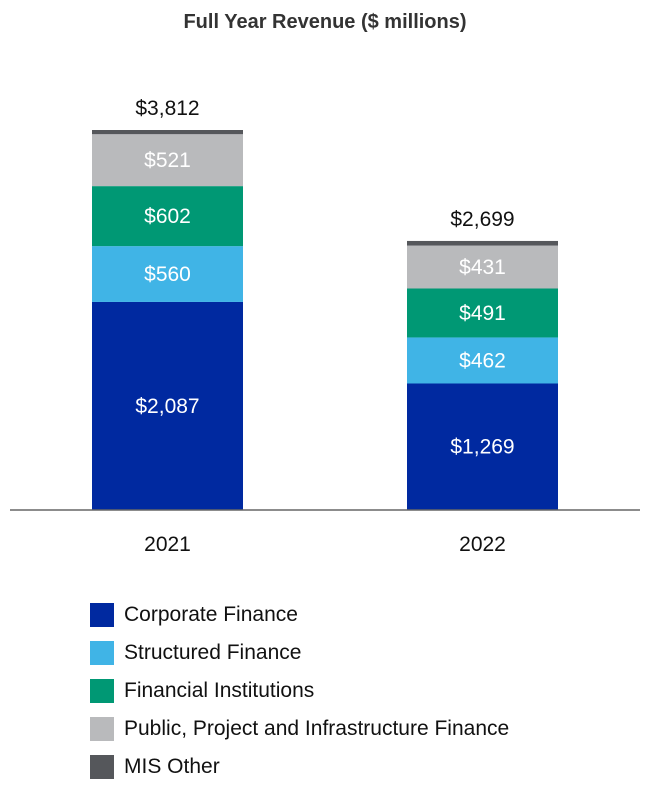 Image resolution: width=650 pixels, height=800 pixels. I want to click on total-label: $2,699, so click(482, 219).